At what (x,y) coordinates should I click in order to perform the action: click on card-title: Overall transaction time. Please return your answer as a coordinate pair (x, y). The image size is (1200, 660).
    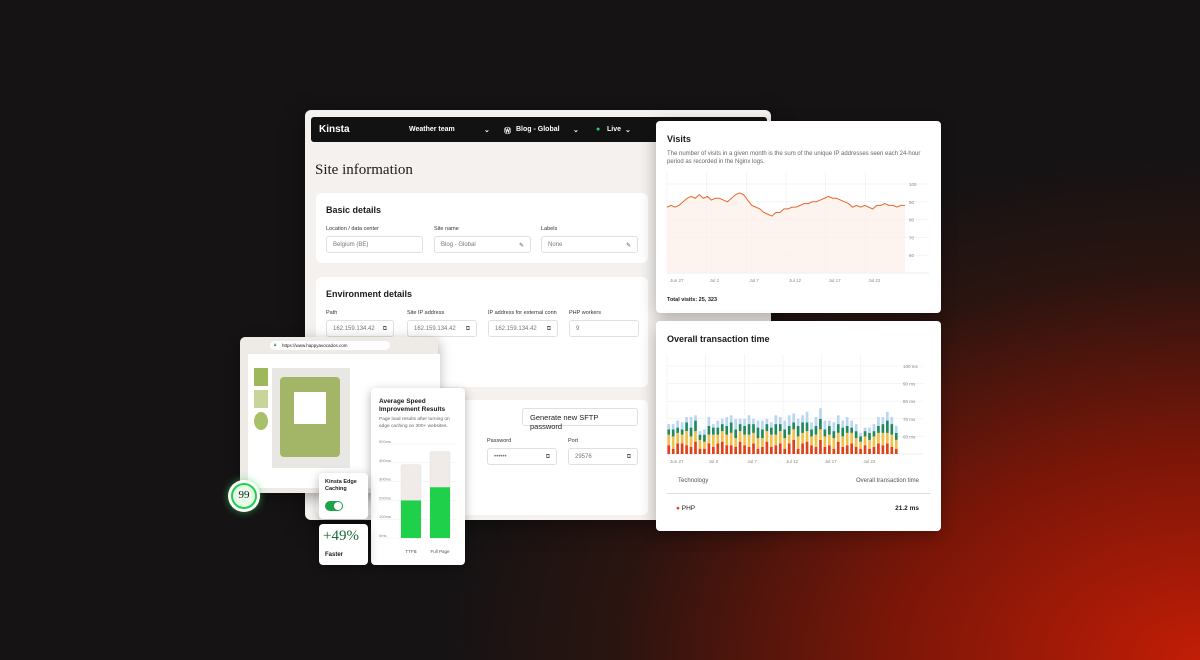
    Looking at the image, I should click on (718, 339).